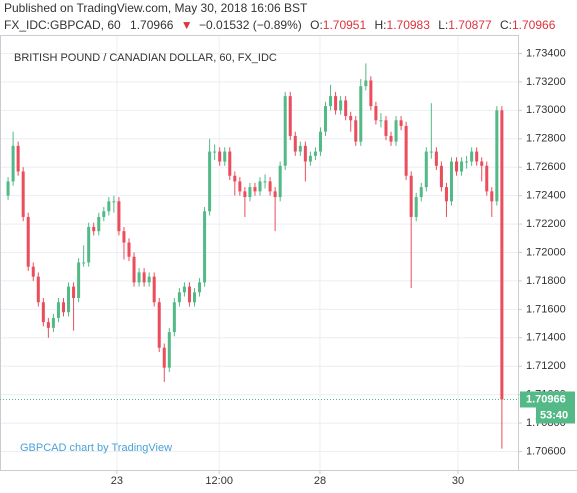 The height and width of the screenshot is (493, 577). I want to click on y-tick-label: 1.72600, so click(546, 167).